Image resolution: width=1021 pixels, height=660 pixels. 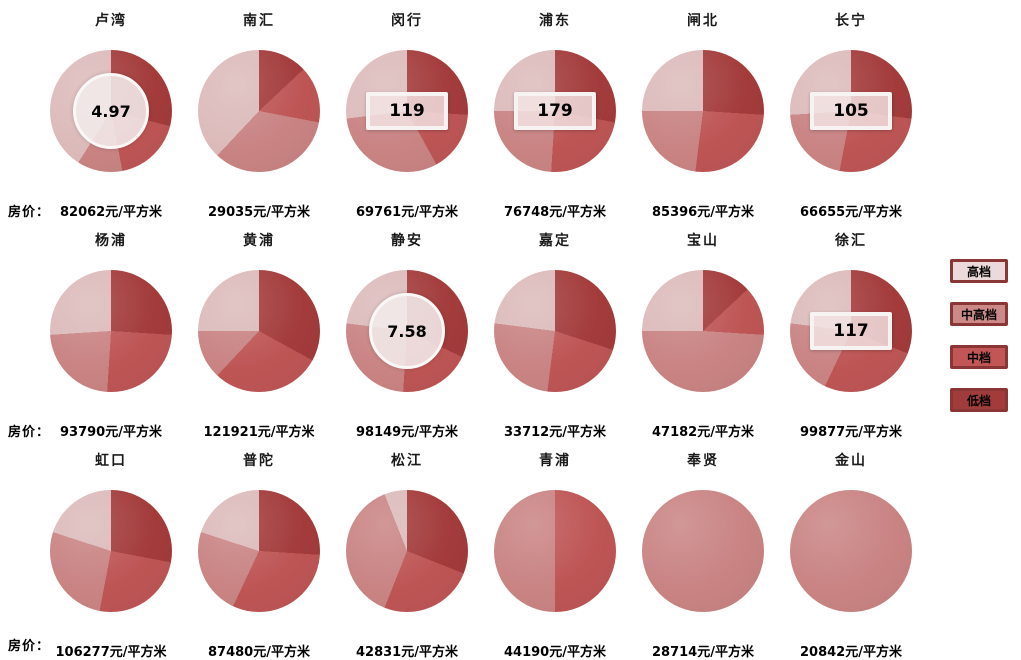 I want to click on district-title: 杨浦, so click(x=111, y=241).